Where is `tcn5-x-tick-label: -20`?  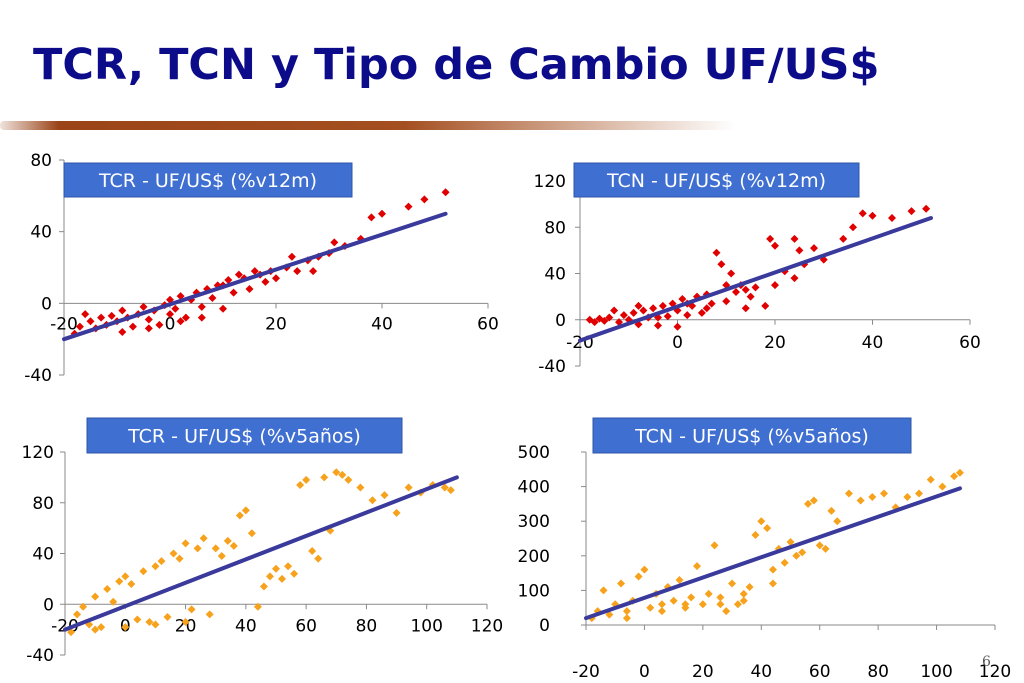
tcn5-x-tick-label: -20 is located at coordinates (586, 672).